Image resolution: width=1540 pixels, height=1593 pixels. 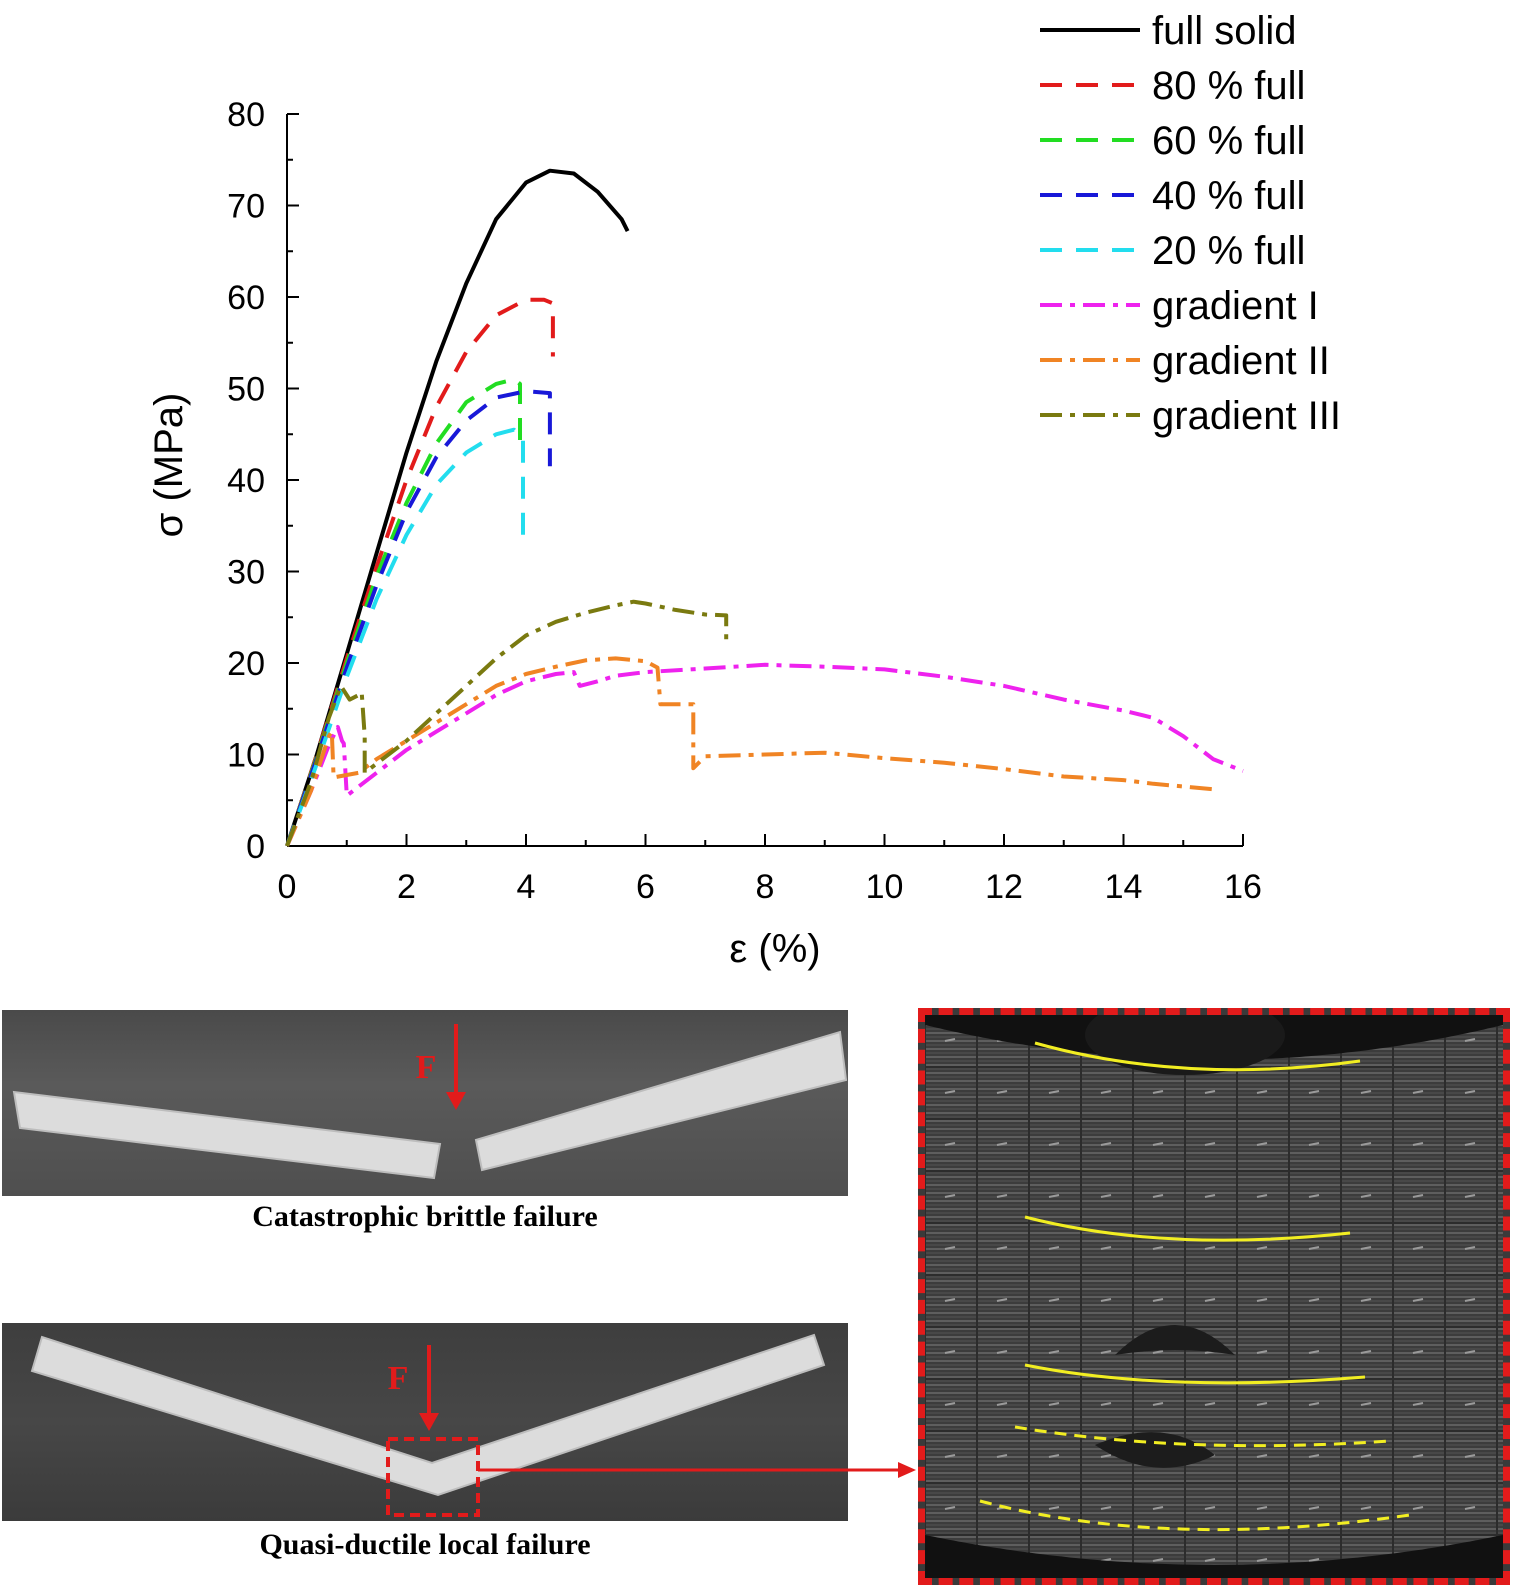 I want to click on failure-zoom-box, so click(x=433, y=1477).